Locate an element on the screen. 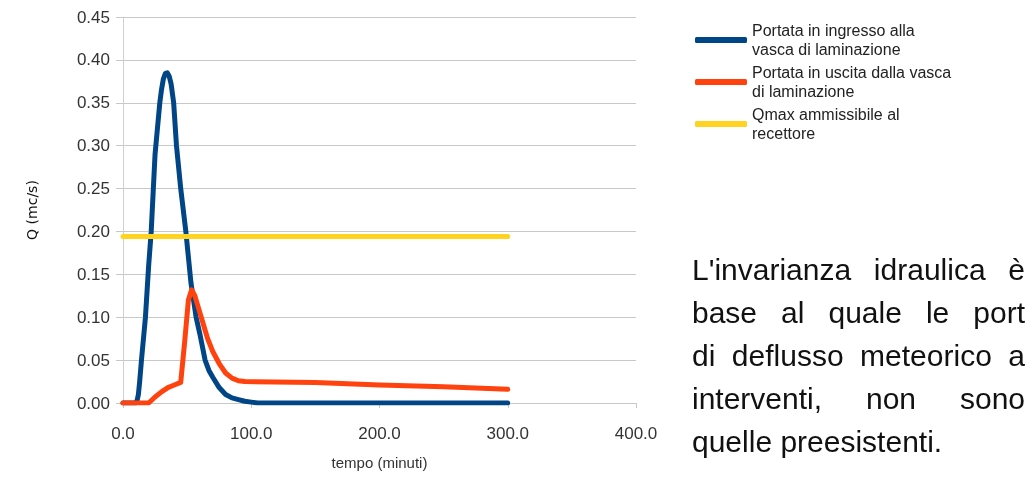 The width and height of the screenshot is (1029, 482). x-tick-label: 100.0 is located at coordinates (251, 433).